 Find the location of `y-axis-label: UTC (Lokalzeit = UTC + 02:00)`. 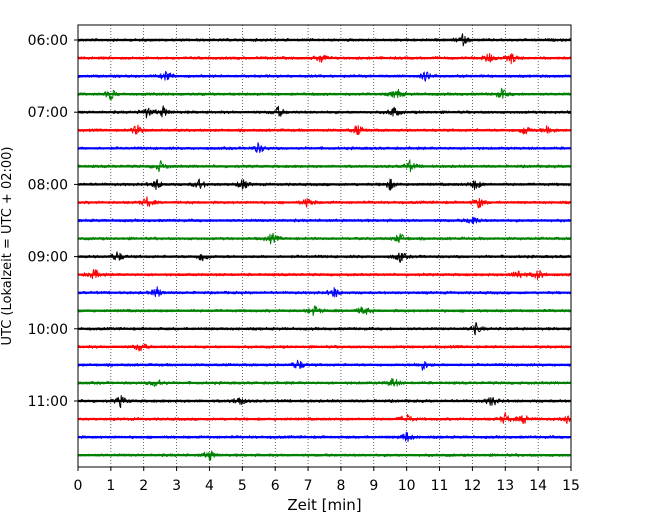

y-axis-label: UTC (Lokalzeit = UTC + 02:00) is located at coordinates (7, 246).